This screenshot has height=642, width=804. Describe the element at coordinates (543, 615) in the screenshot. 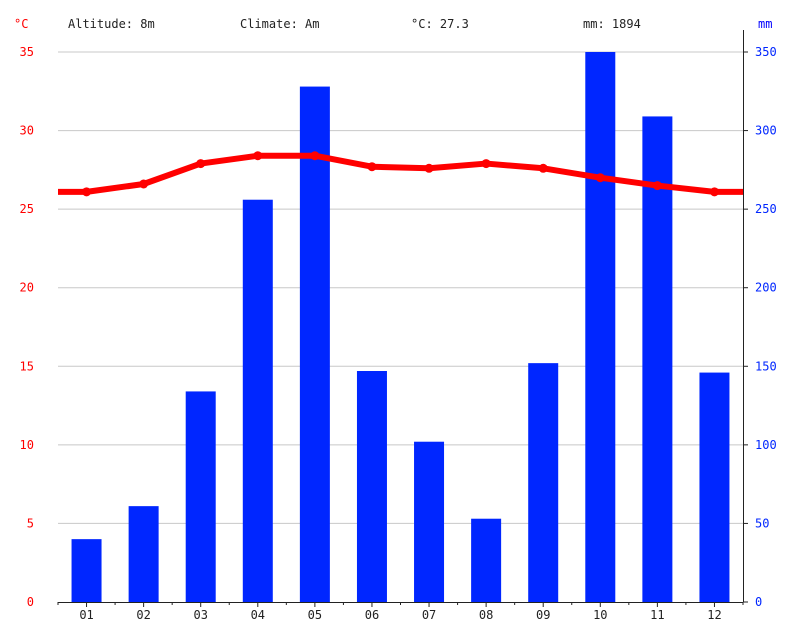

I see `x-tick-label-09: 09` at that location.